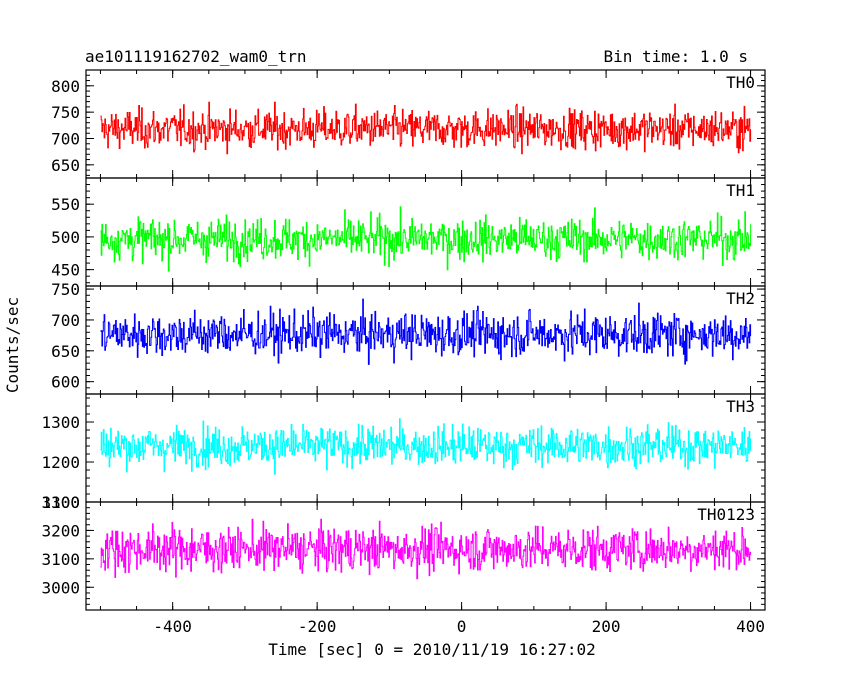 The image size is (850, 680). I want to click on chart-title-right: Bin time: 1.0 s, so click(676, 56).